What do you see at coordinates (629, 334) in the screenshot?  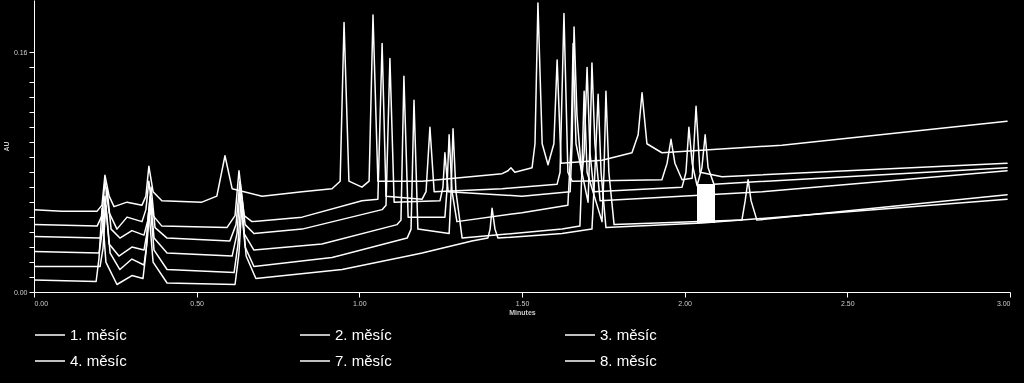 I see `legend-label: 3. měsíc` at bounding box center [629, 334].